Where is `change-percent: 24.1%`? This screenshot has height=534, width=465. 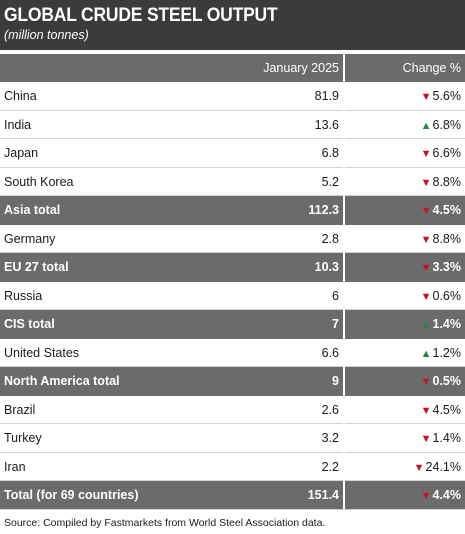
change-percent: 24.1% is located at coordinates (443, 466).